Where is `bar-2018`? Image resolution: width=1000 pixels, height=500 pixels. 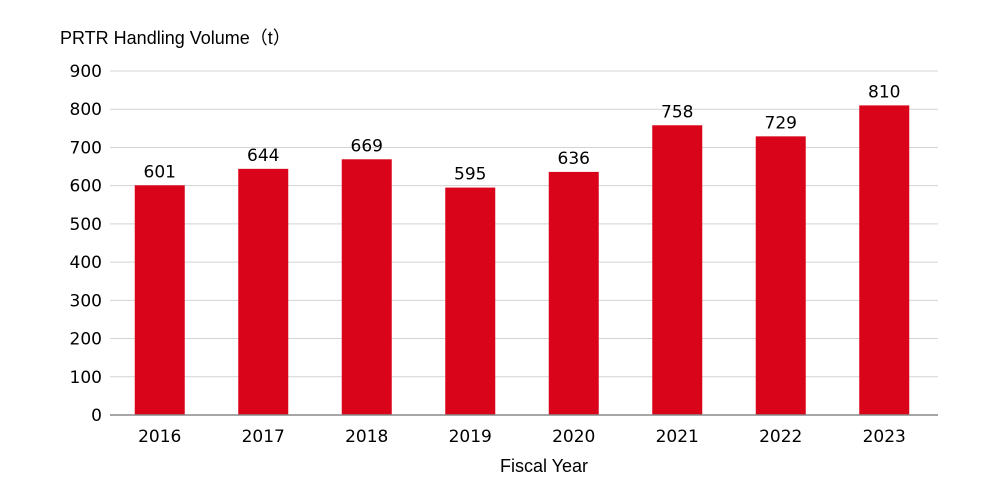
bar-2018 is located at coordinates (366, 287).